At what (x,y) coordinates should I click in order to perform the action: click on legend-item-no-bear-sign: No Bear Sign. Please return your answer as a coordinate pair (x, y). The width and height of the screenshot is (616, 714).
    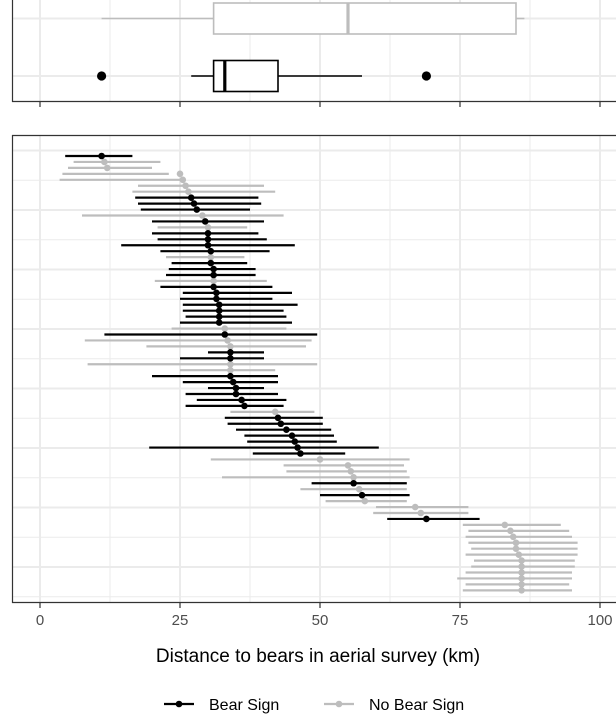
    Looking at the image, I should click on (394, 705).